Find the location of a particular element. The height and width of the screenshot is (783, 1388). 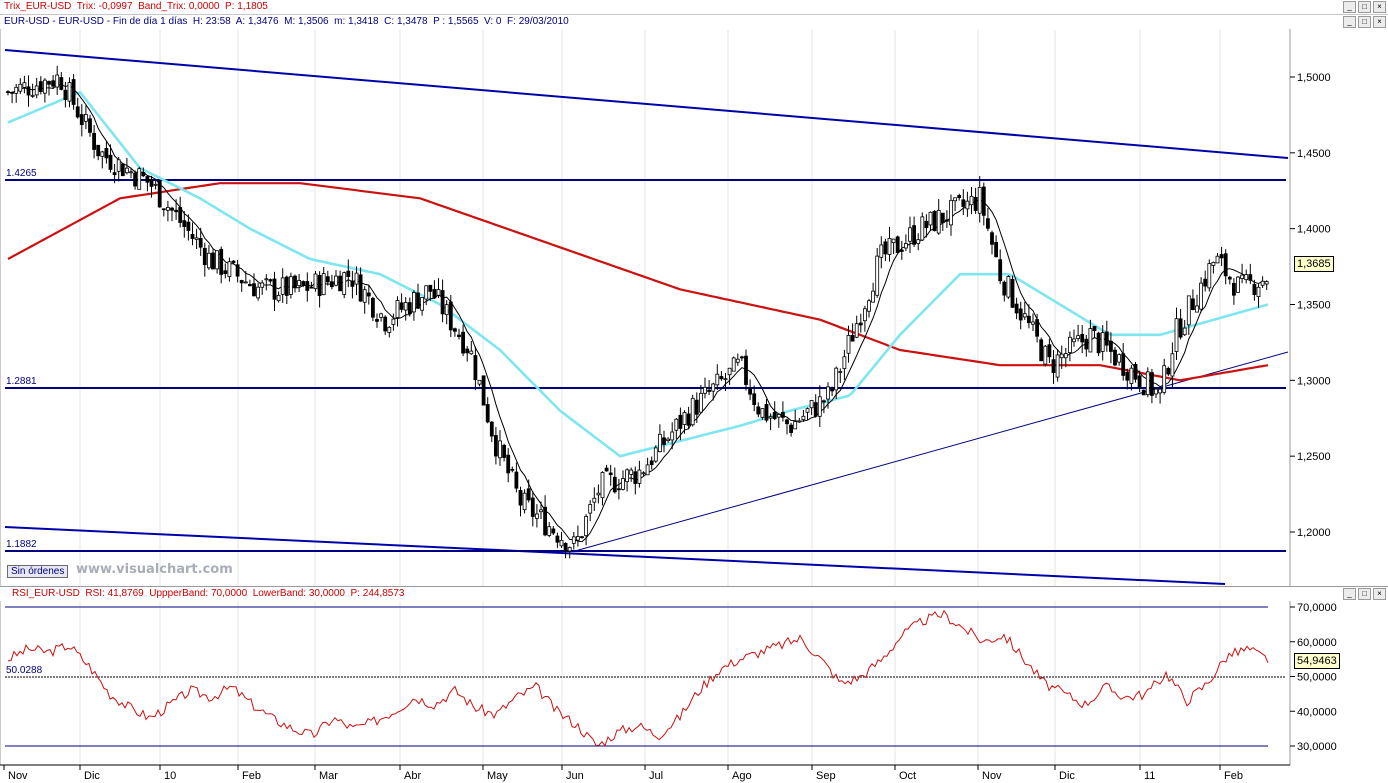

close-button: × is located at coordinates (1379, 7).